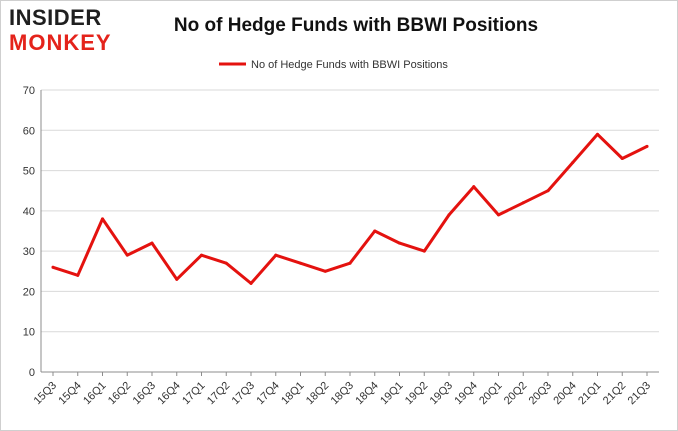 Image resolution: width=678 pixels, height=431 pixels. What do you see at coordinates (55, 17) in the screenshot?
I see `logo-line-1: INSIDER` at bounding box center [55, 17].